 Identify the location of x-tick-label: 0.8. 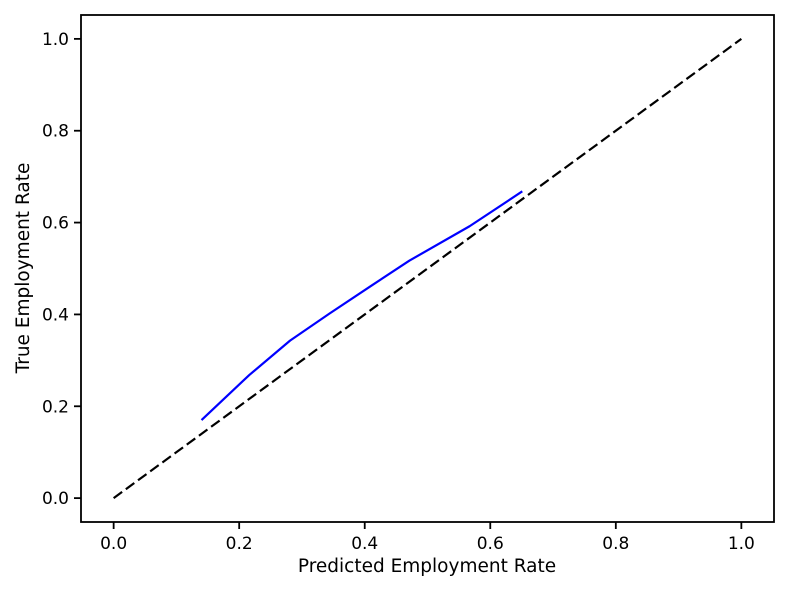
(615, 544).